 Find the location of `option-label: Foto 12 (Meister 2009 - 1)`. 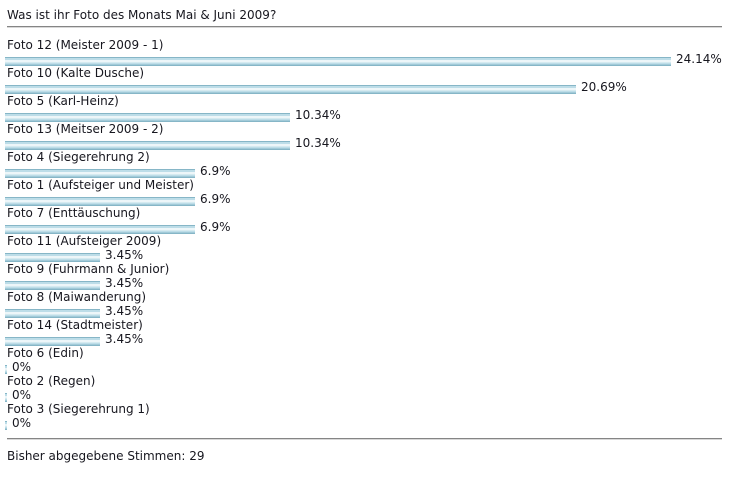

option-label: Foto 12 (Meister 2009 - 1) is located at coordinates (85, 45).